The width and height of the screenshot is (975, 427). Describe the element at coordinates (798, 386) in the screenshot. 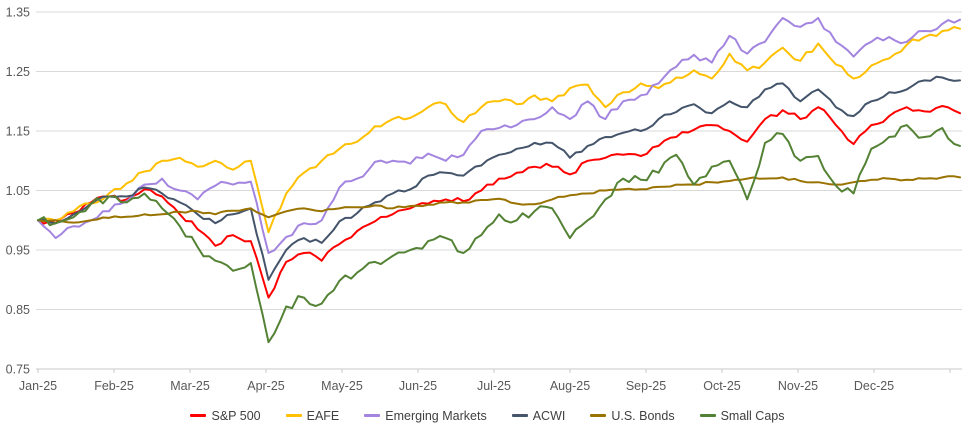

I see `x-axis-label-Nov-25: Nov-25` at that location.